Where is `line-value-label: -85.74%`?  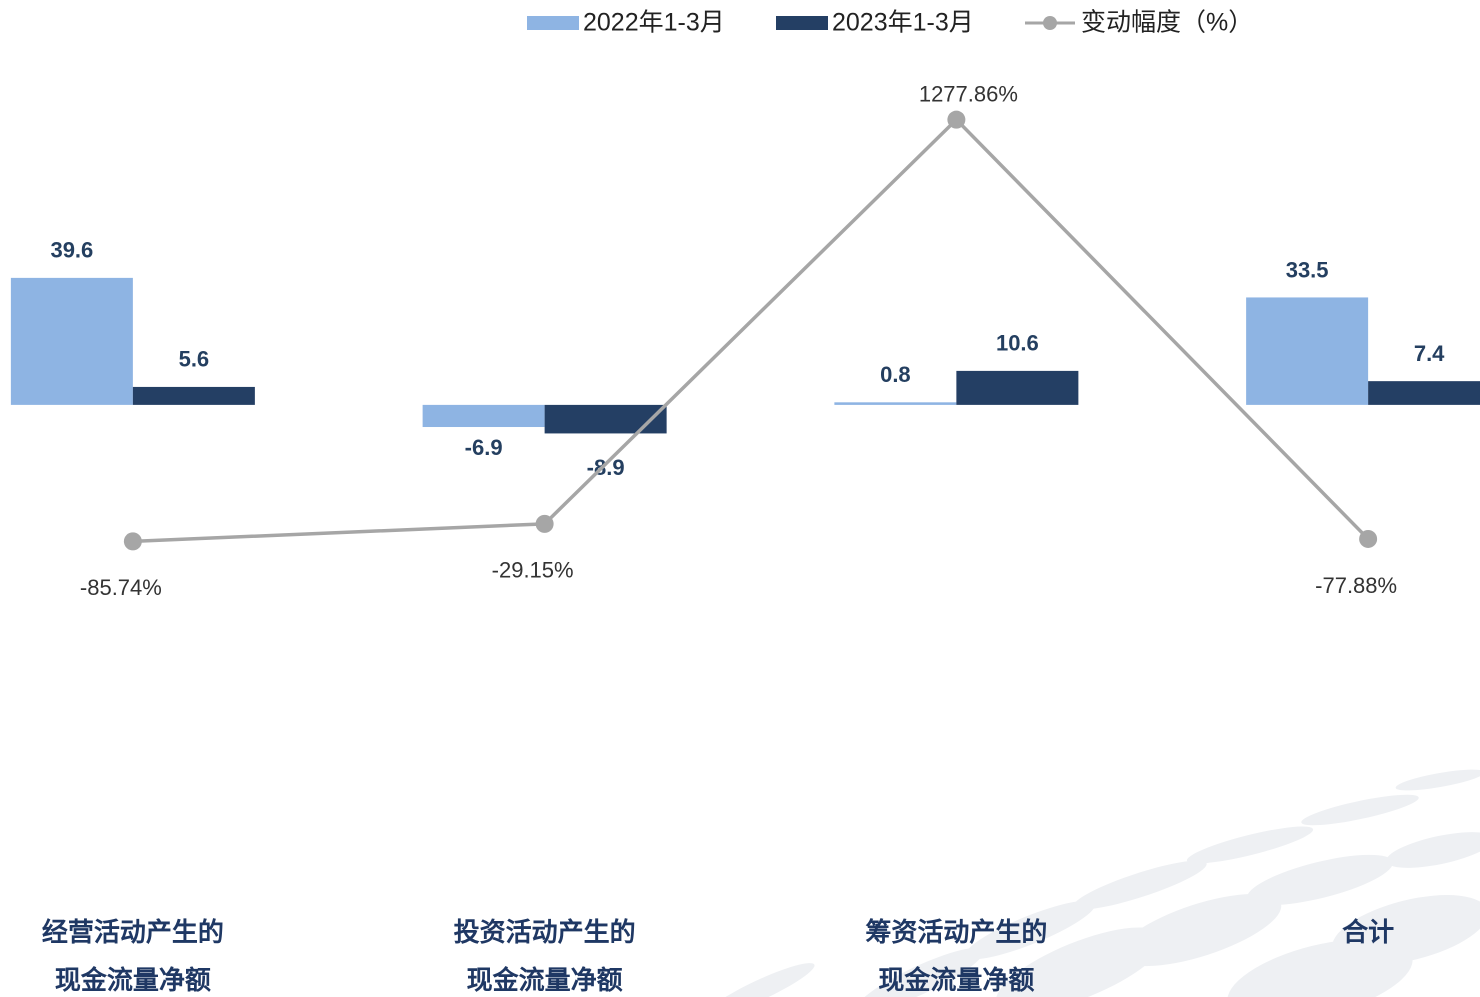 line-value-label: -85.74% is located at coordinates (121, 587).